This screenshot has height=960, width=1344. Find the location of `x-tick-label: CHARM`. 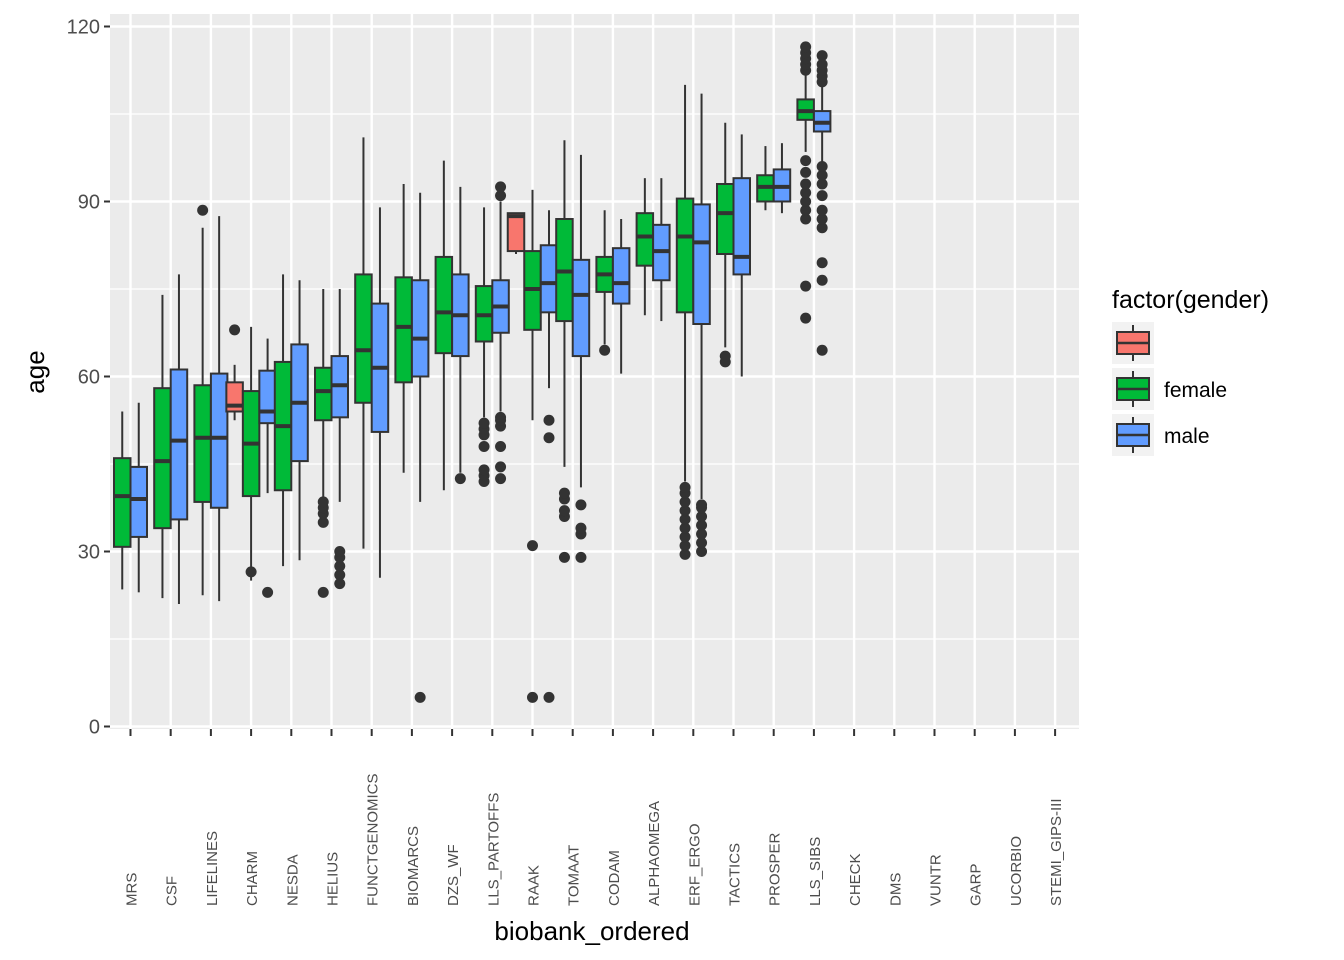

x-tick-label: CHARM is located at coordinates (252, 878).